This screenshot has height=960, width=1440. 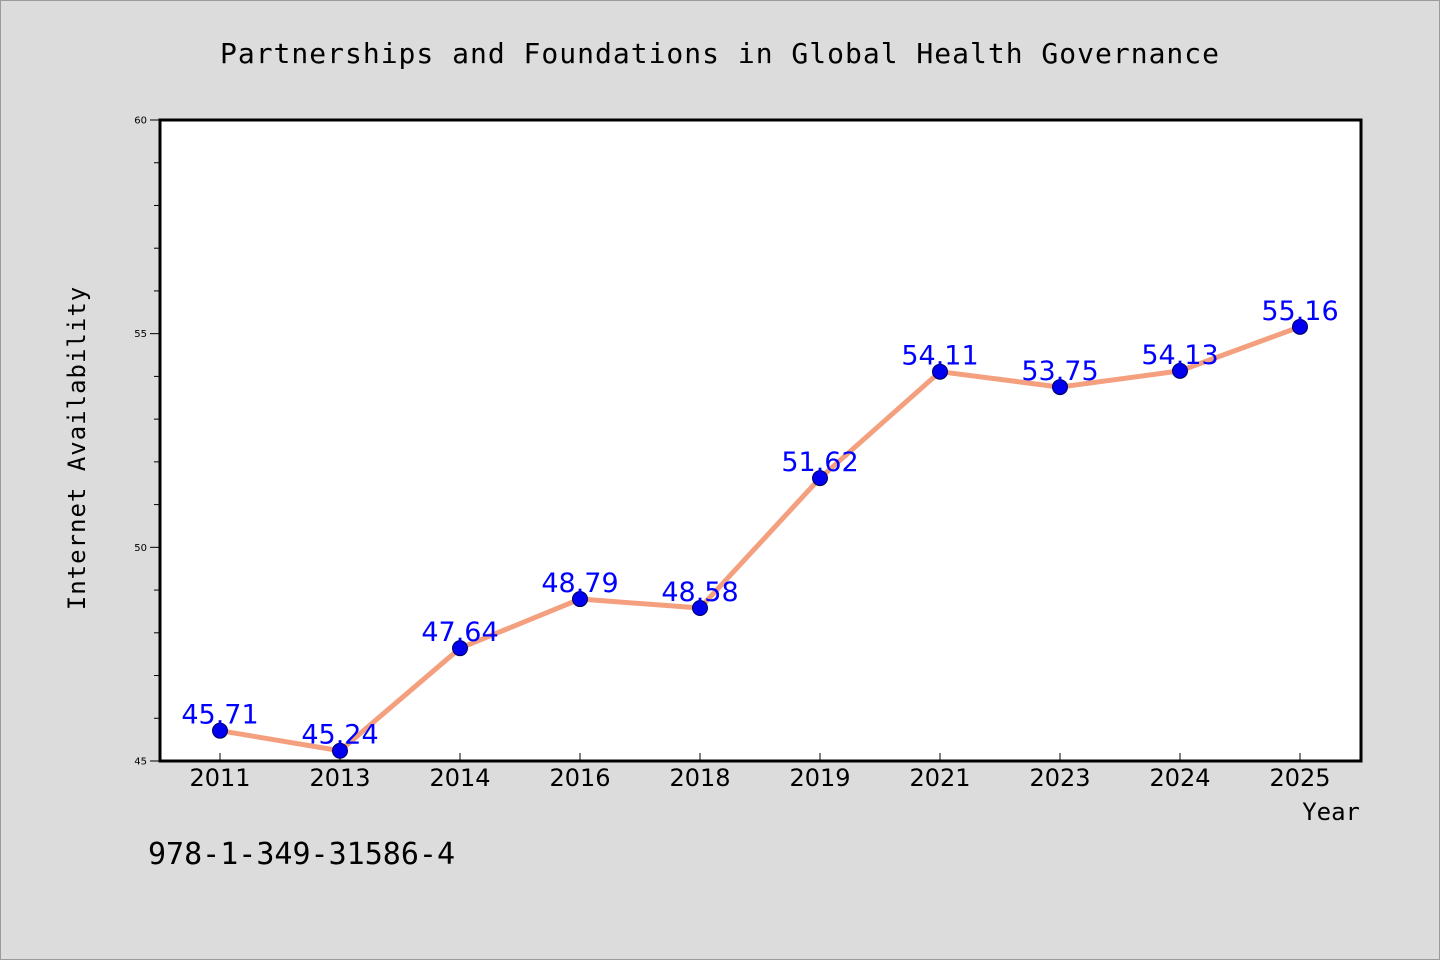 What do you see at coordinates (219, 778) in the screenshot?
I see `x-tick-label: 2011` at bounding box center [219, 778].